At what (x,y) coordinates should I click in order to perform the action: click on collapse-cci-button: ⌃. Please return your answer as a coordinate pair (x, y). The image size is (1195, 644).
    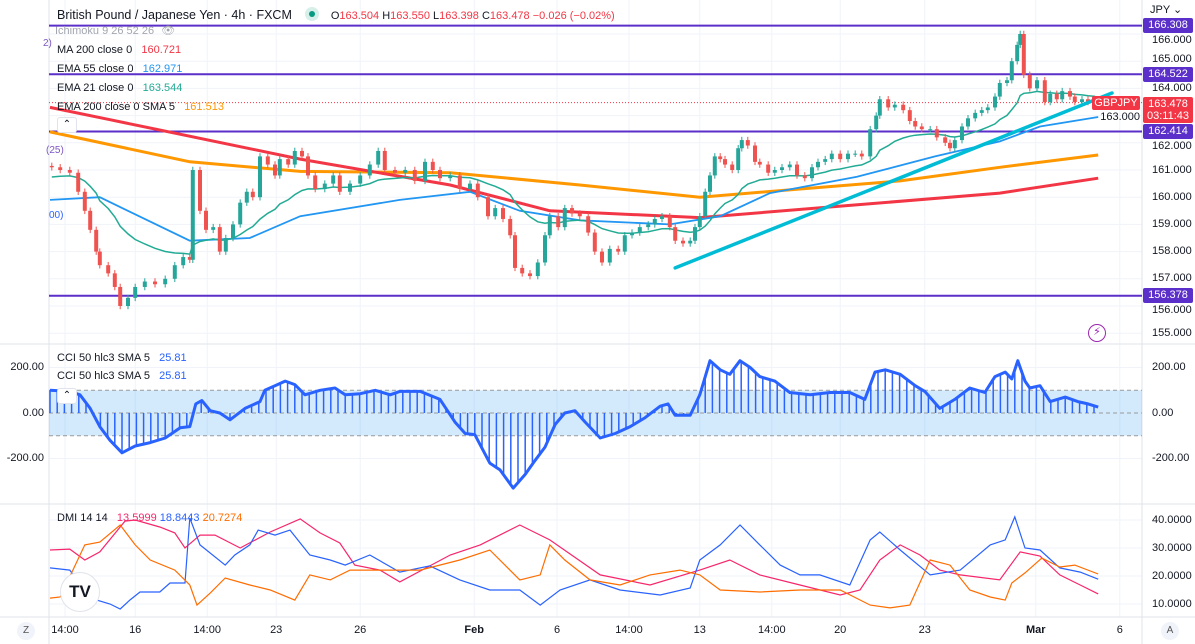
    Looking at the image, I should click on (67, 396).